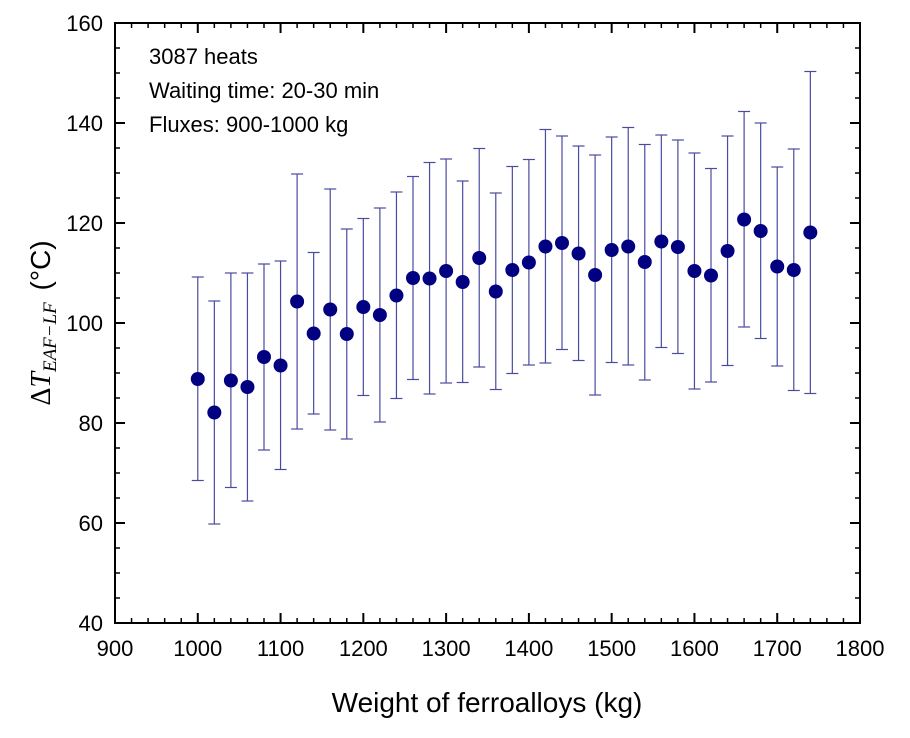 This screenshot has width=910, height=738. Describe the element at coordinates (860, 648) in the screenshot. I see `x-tick-label: 1800` at that location.